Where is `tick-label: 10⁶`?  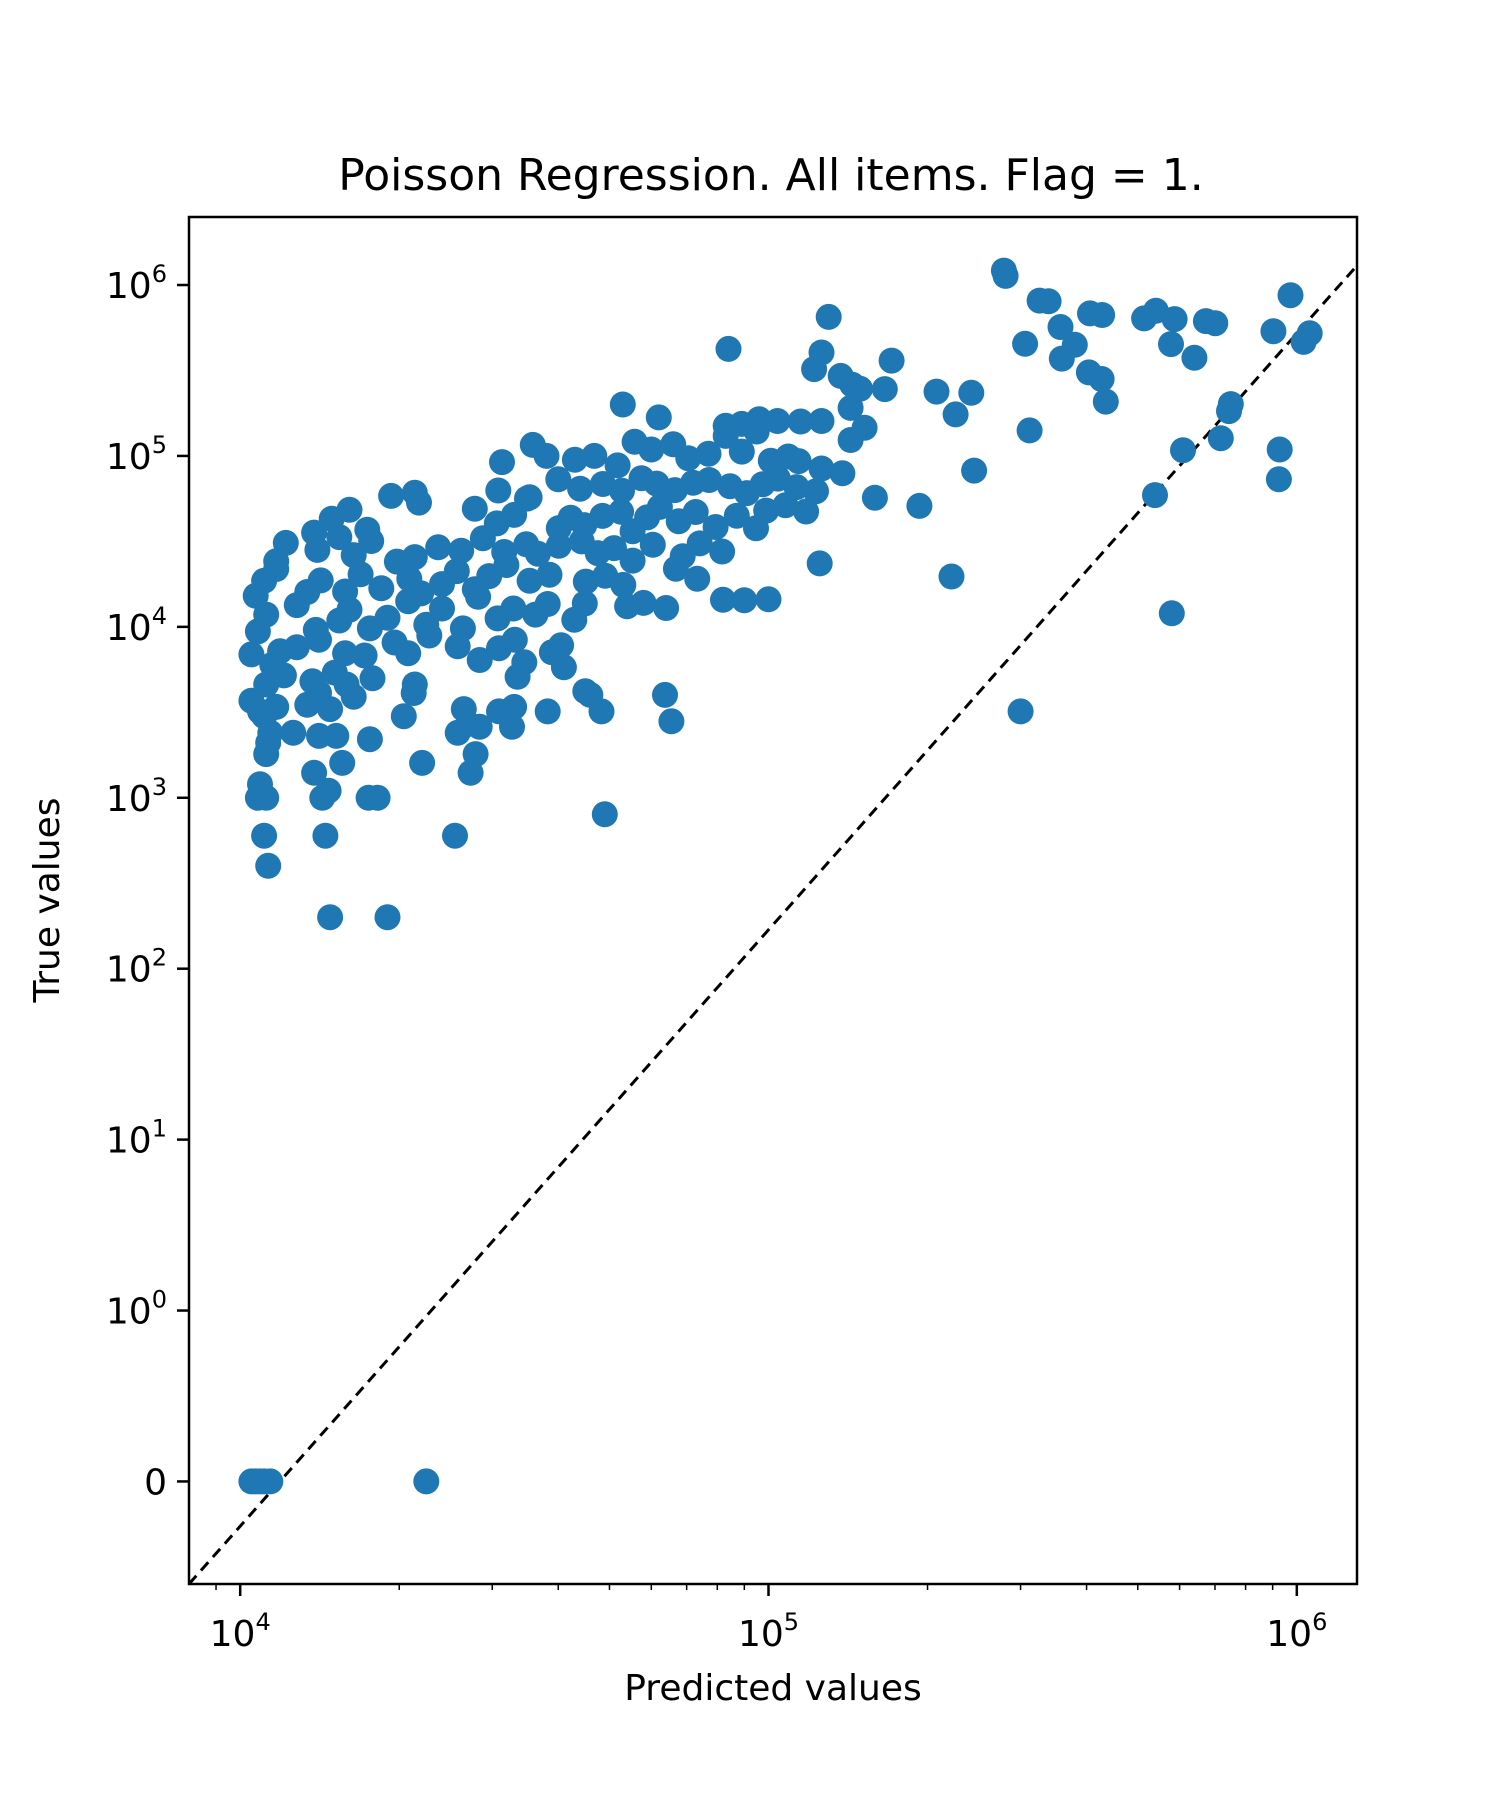 tick-label: 10⁶ is located at coordinates (136, 283).